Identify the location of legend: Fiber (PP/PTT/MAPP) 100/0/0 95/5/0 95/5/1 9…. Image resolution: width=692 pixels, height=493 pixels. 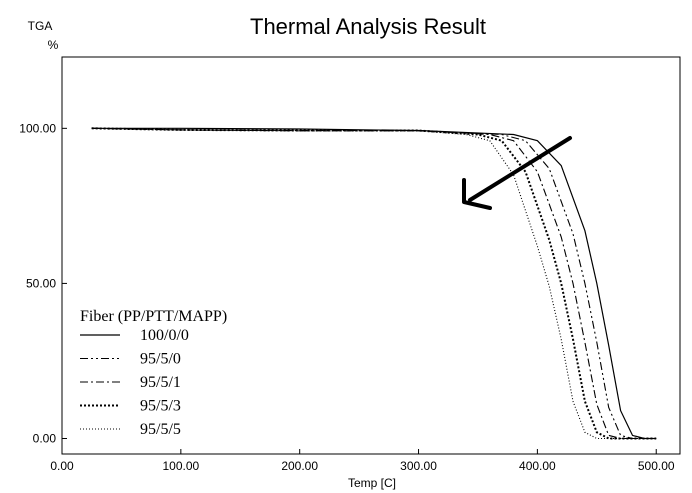
(153, 373).